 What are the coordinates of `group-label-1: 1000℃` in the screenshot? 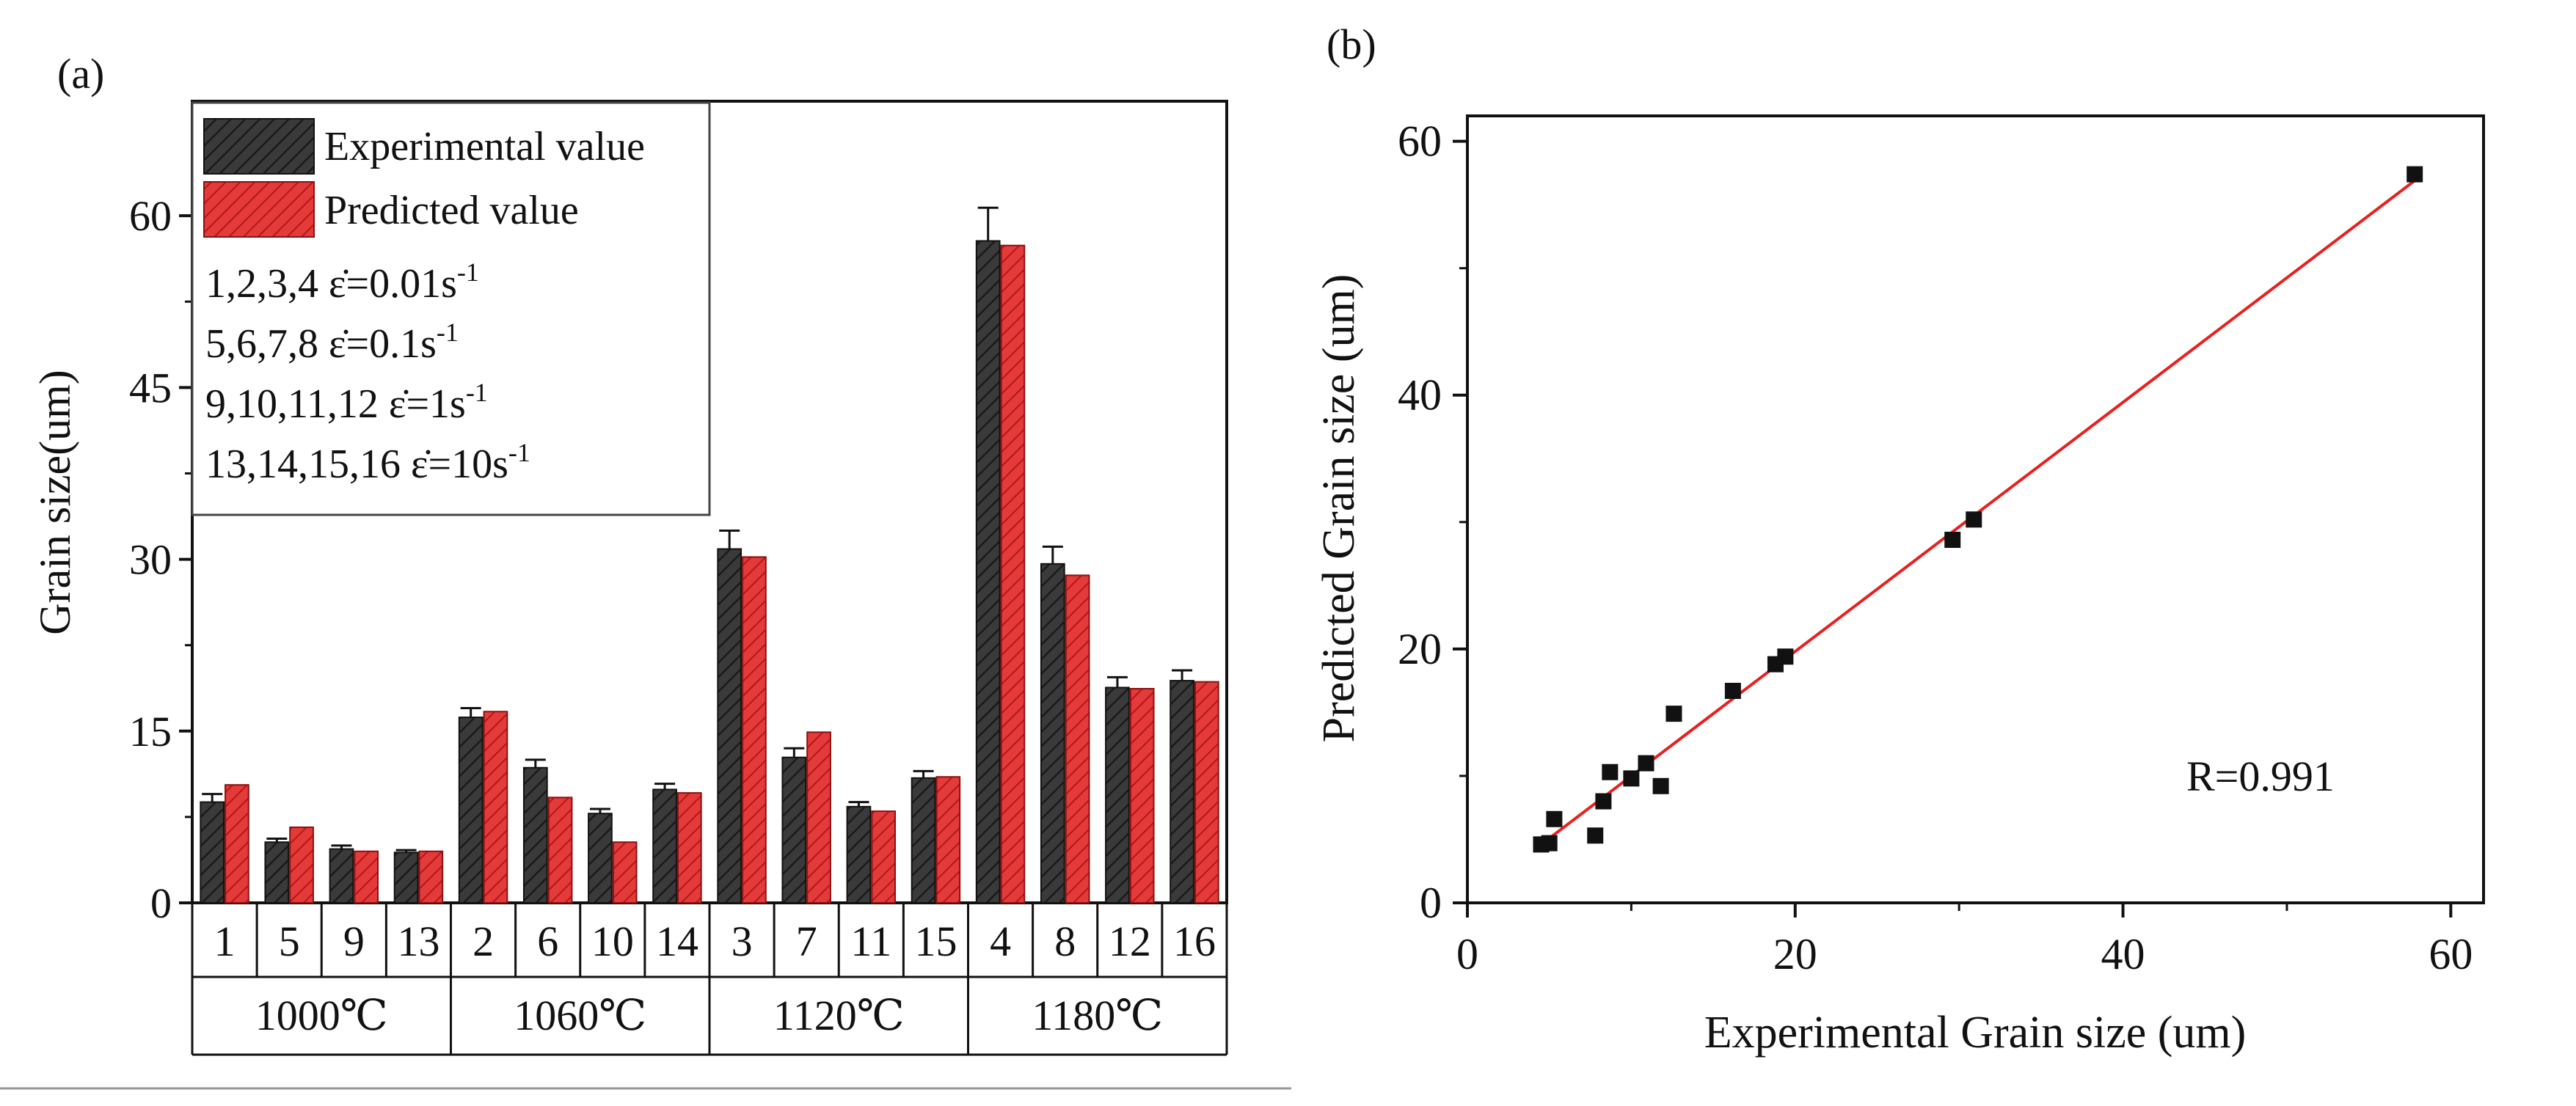 It's located at (322, 1015).